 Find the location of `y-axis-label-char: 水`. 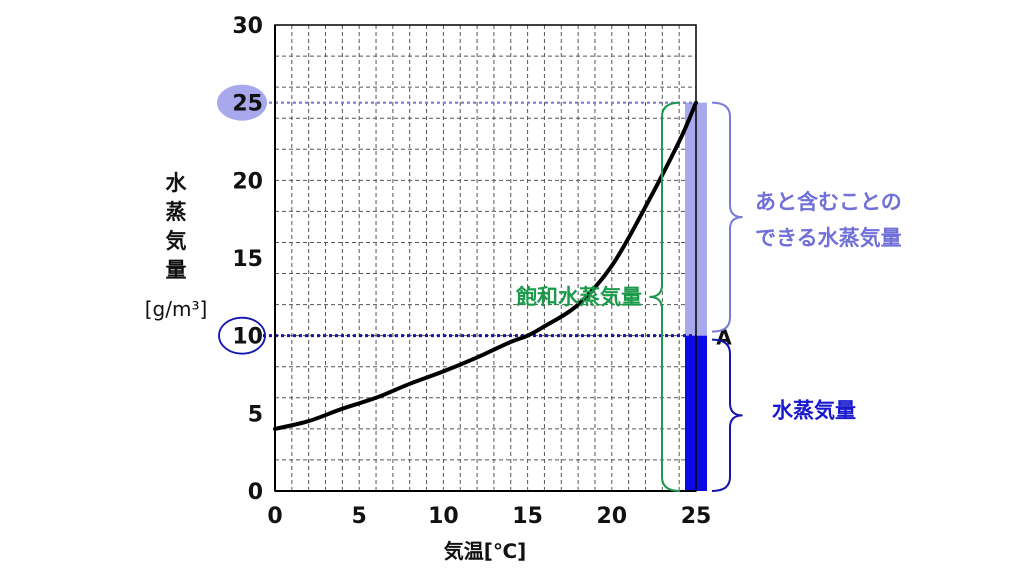

y-axis-label-char: 水 is located at coordinates (177, 183).